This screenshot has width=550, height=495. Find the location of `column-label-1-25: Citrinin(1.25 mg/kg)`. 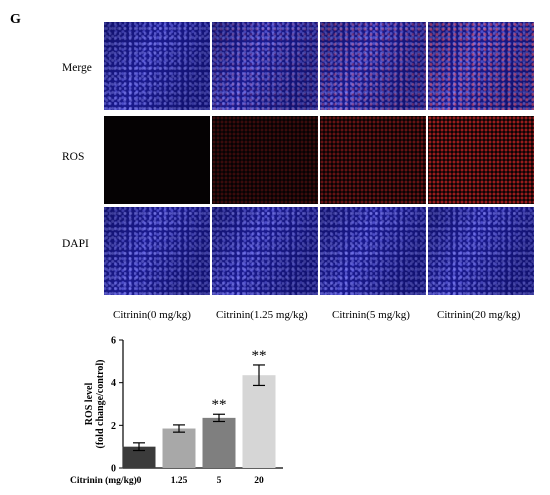

column-label-1-25: Citrinin(1.25 mg/kg) is located at coordinates (262, 315).